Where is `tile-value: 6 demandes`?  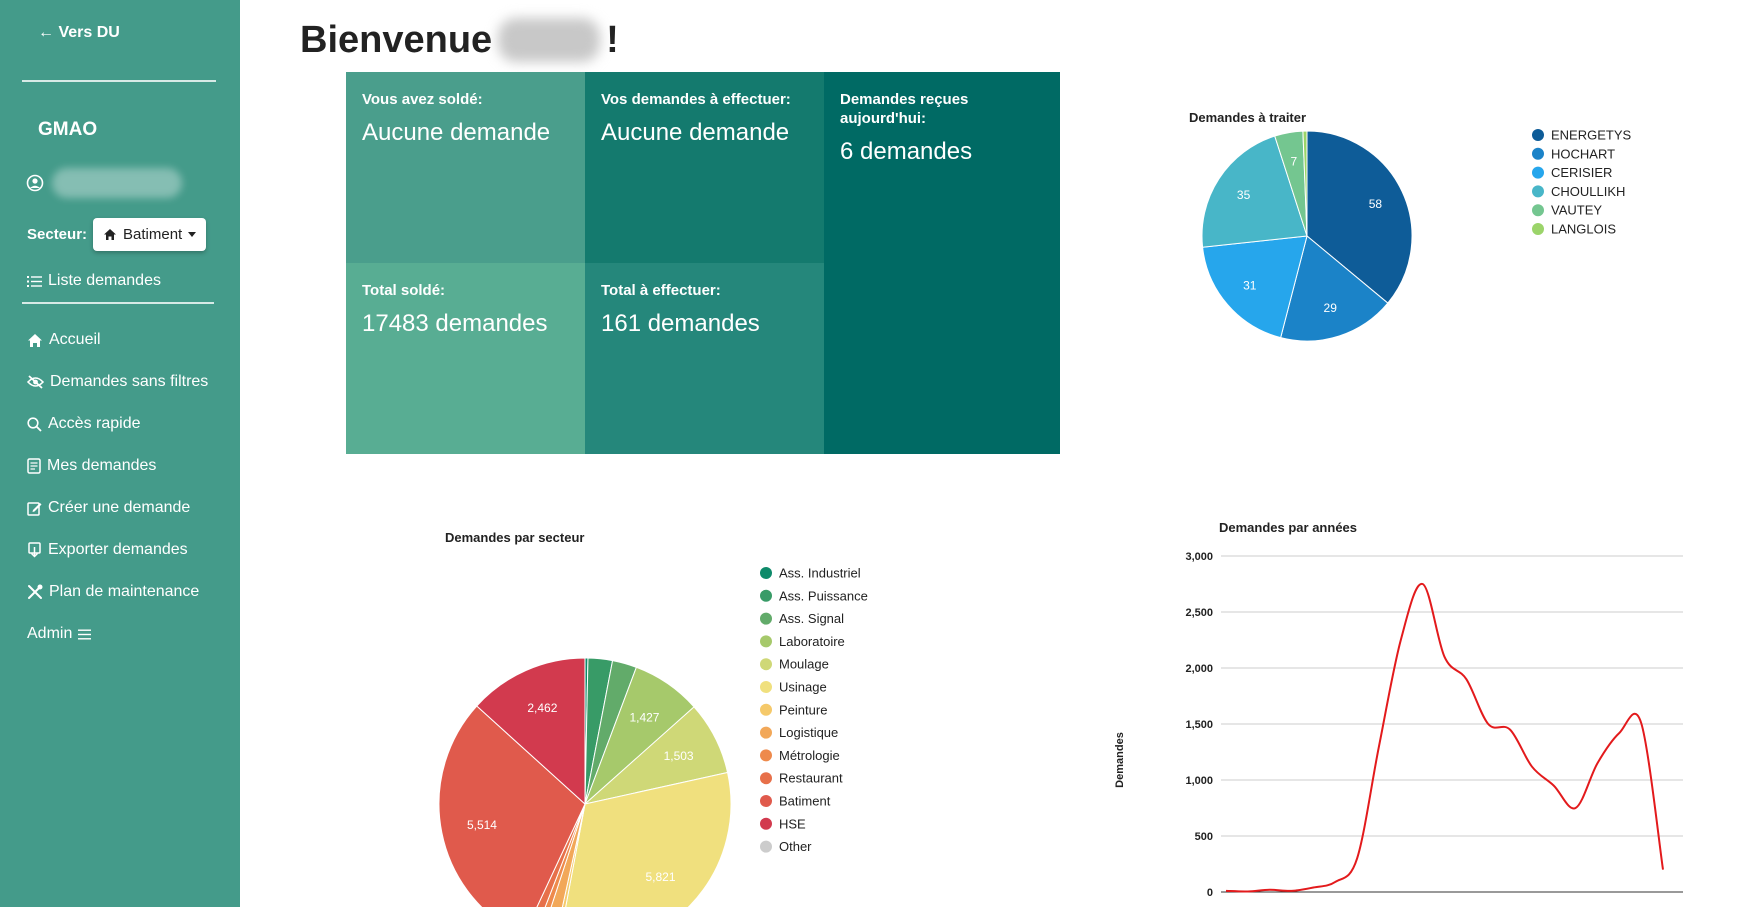 tile-value: 6 demandes is located at coordinates (906, 151).